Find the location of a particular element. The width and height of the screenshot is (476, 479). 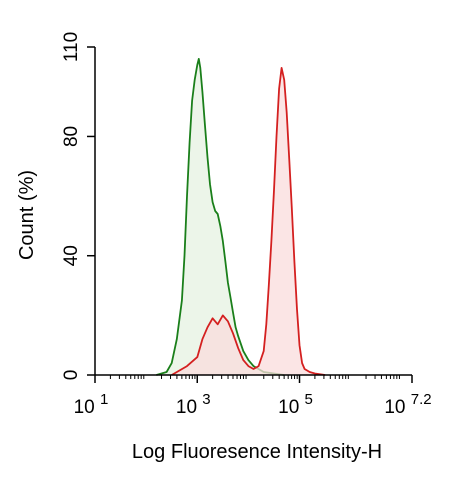

y-tick-label: 40 is located at coordinates (71, 255).